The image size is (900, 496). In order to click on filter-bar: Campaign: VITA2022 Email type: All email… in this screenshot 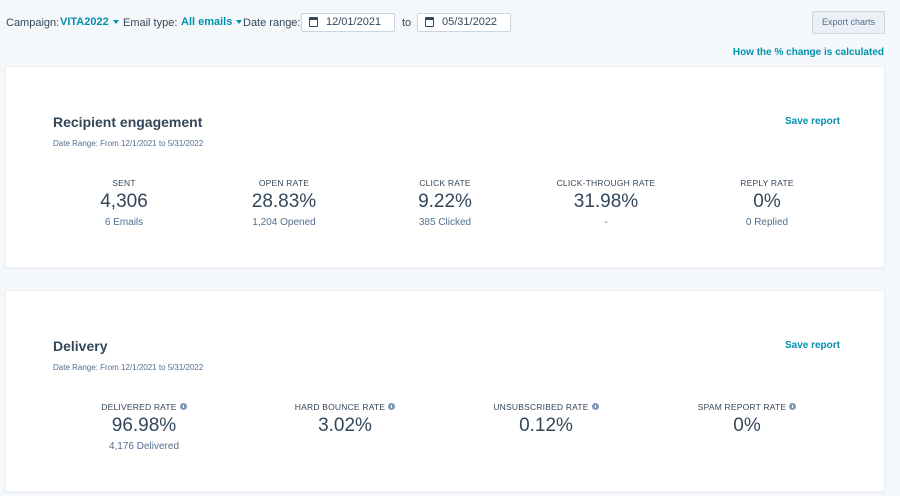, I will do `click(450, 22)`.